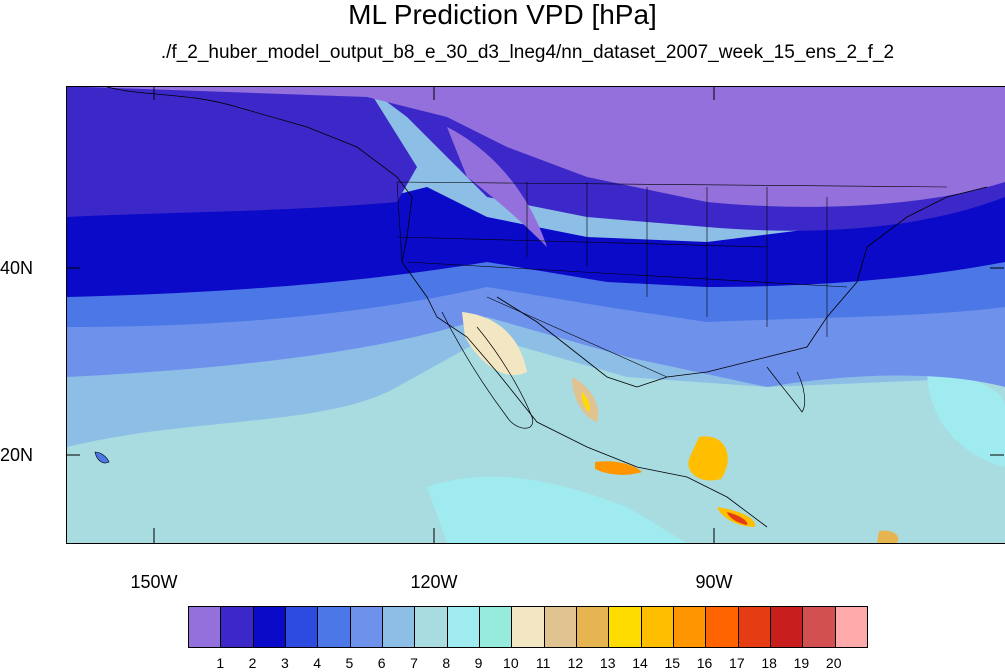  Describe the element at coordinates (502, 15) in the screenshot. I see `plot-title: ML Prediction VPD [hPa]` at that location.